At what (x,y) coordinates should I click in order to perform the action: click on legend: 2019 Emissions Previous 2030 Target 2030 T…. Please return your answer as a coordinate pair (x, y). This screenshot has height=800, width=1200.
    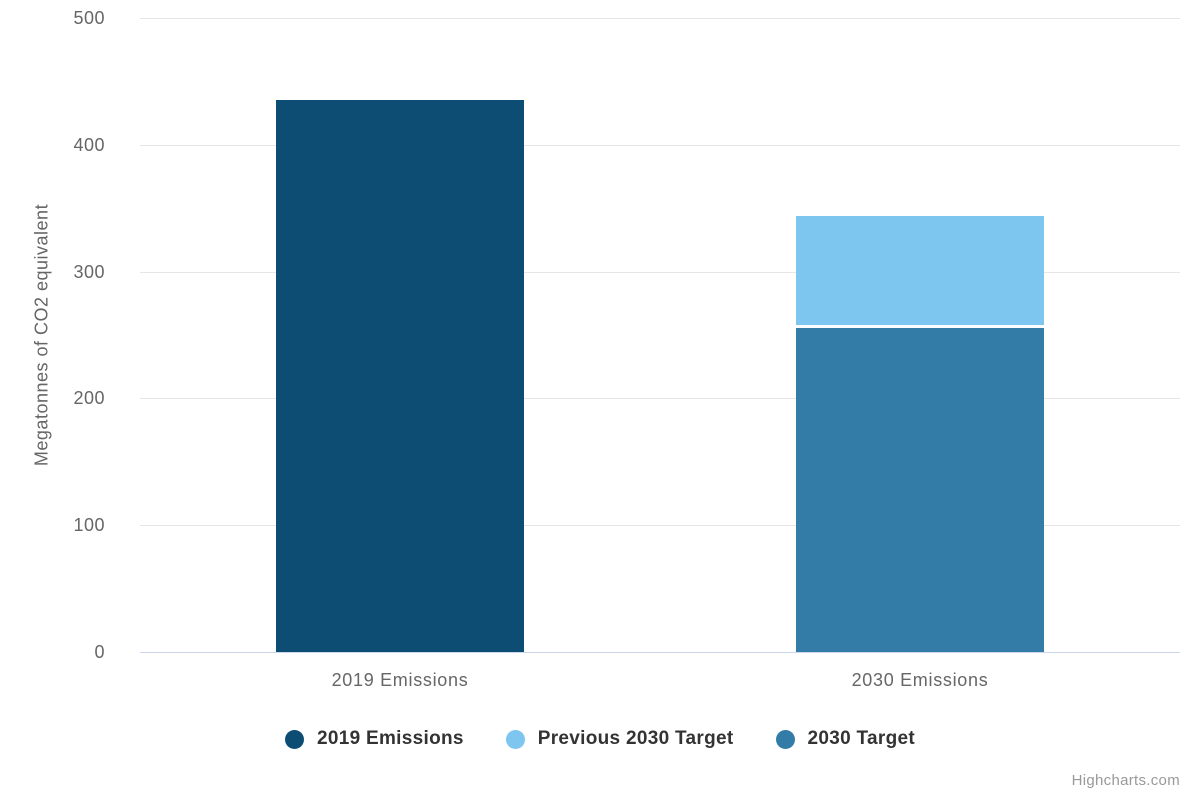
    Looking at the image, I should click on (600, 739).